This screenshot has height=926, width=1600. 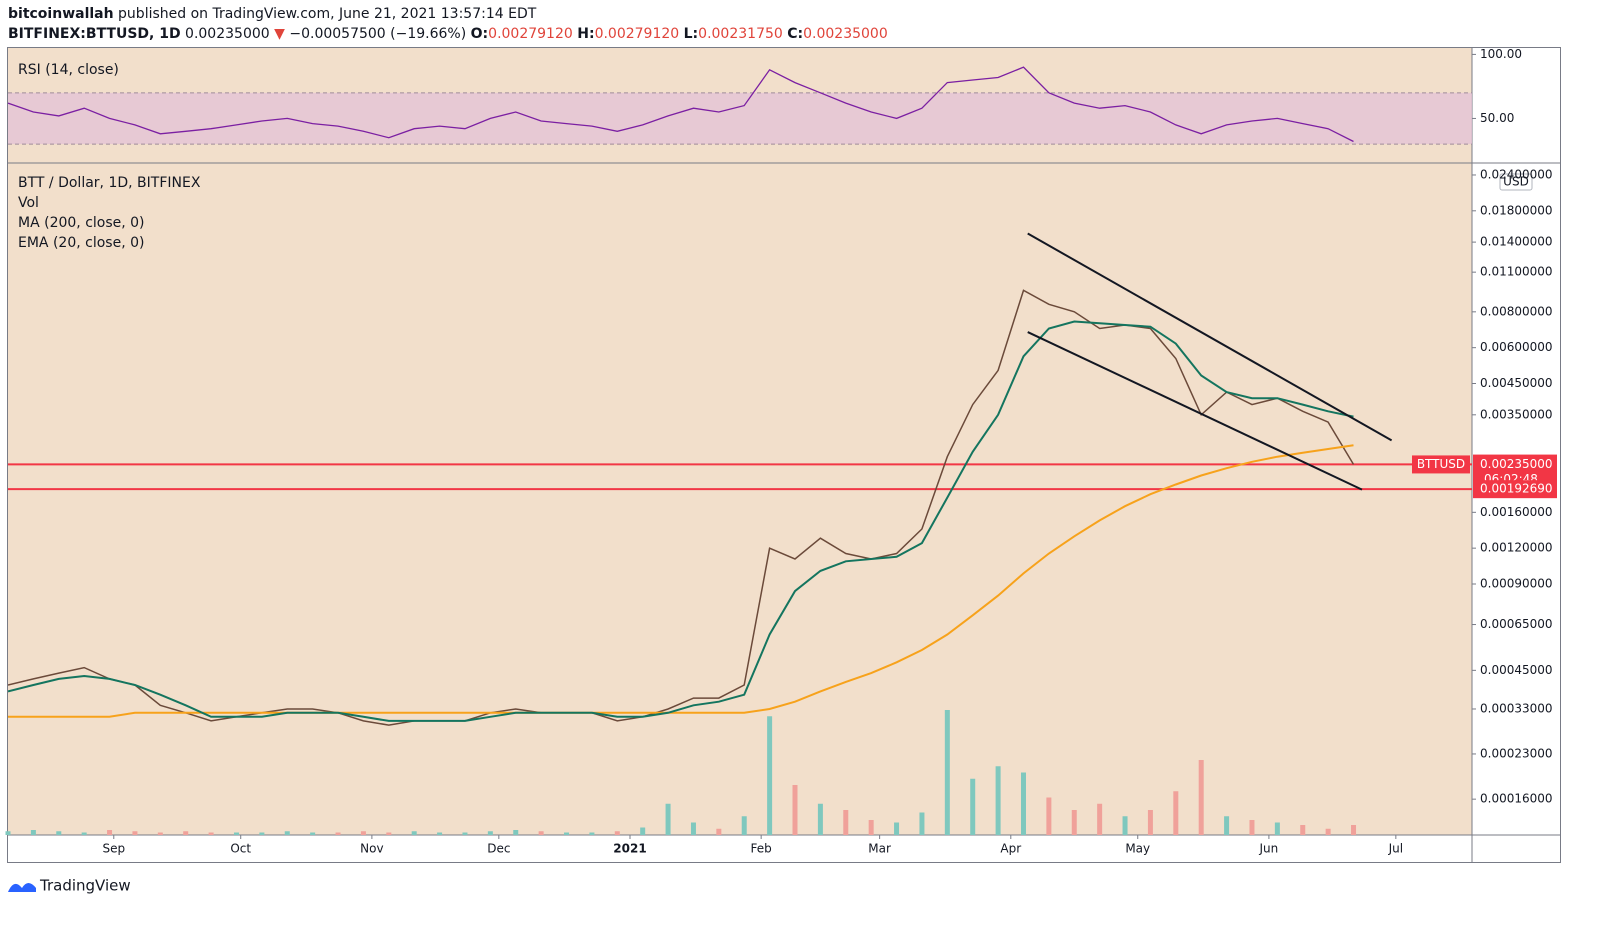 What do you see at coordinates (240, 849) in the screenshot?
I see `x-tick-label: Oct` at bounding box center [240, 849].